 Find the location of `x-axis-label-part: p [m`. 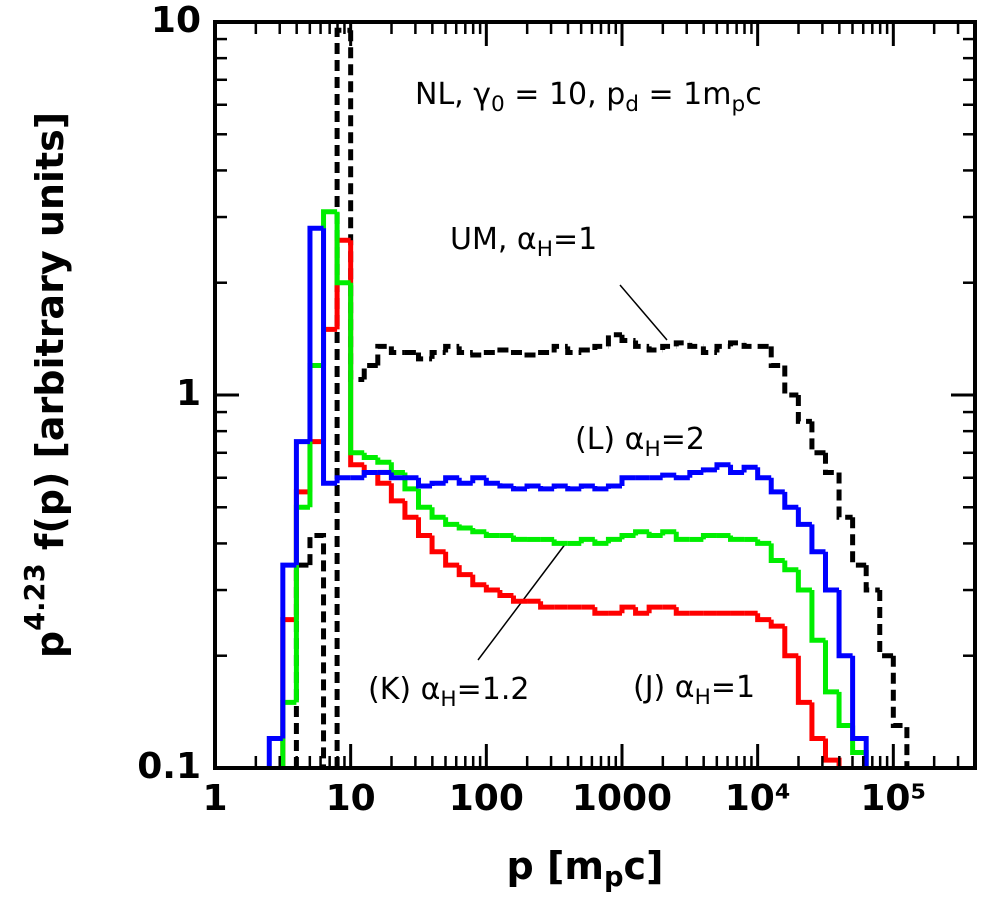

x-axis-label-part: p [m is located at coordinates (555, 866).